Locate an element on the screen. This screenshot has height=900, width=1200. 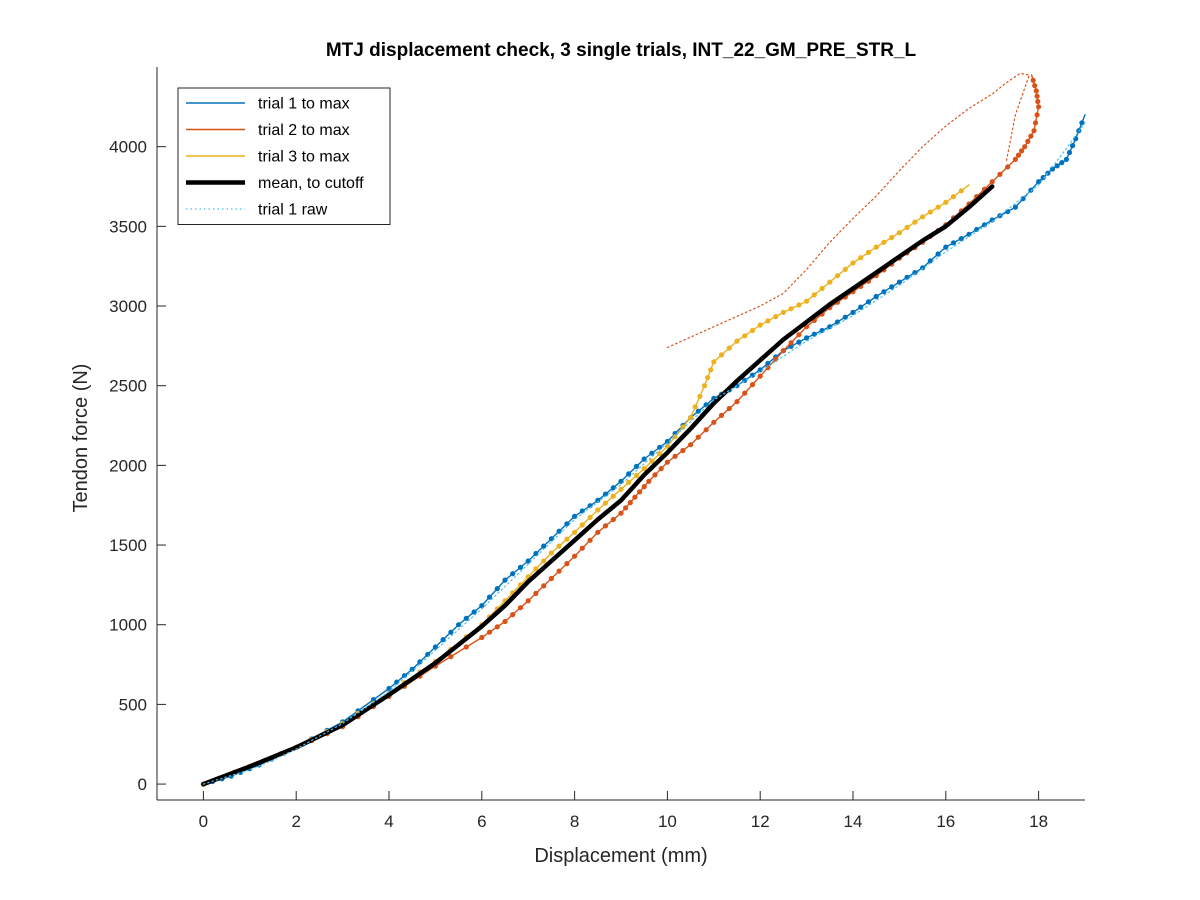
legend-label: trial 1 raw is located at coordinates (293, 210).